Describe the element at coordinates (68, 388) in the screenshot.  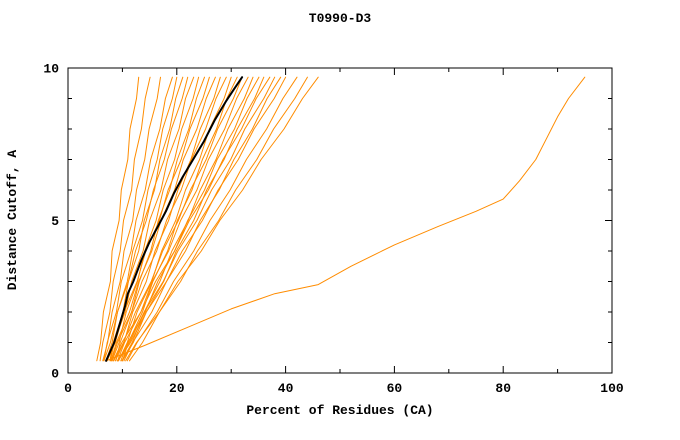
I see `x-tick-label: 0` at that location.